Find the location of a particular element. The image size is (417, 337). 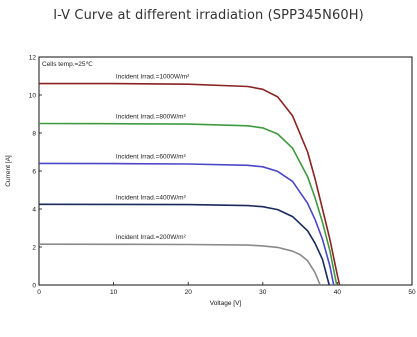

x-tick-label: 10 is located at coordinates (114, 292).